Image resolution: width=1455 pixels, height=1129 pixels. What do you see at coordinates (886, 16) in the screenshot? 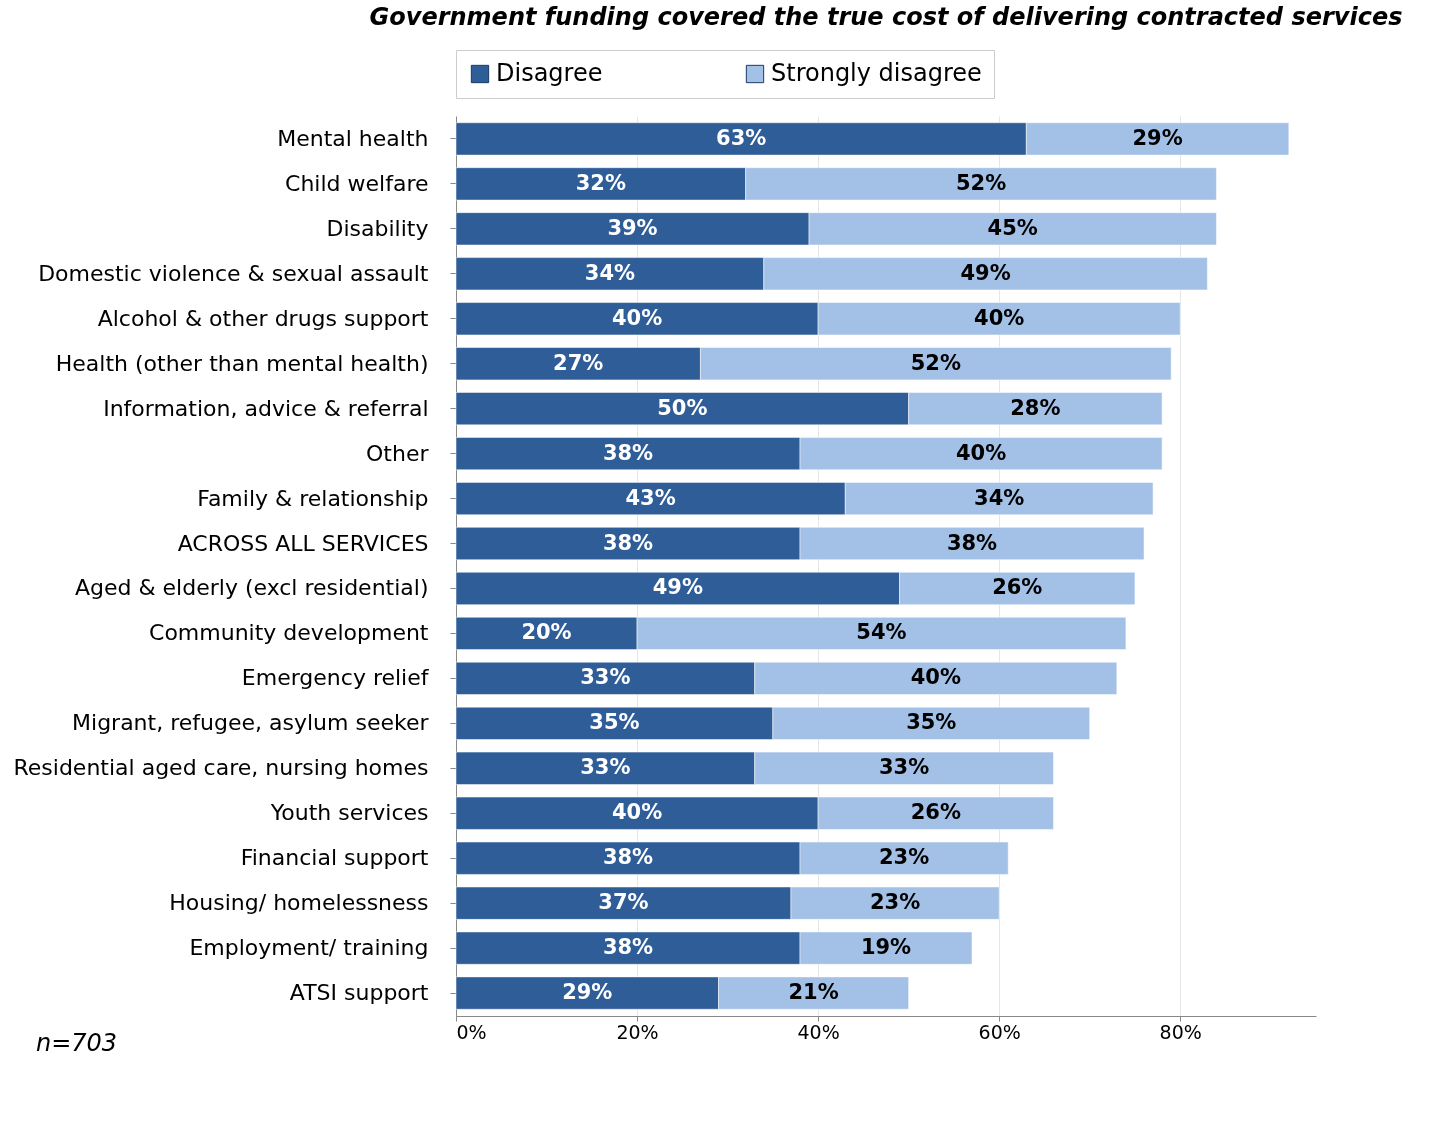
I see `chart-title: Government funding covered the true cost of delivering contracted services` at bounding box center [886, 16].